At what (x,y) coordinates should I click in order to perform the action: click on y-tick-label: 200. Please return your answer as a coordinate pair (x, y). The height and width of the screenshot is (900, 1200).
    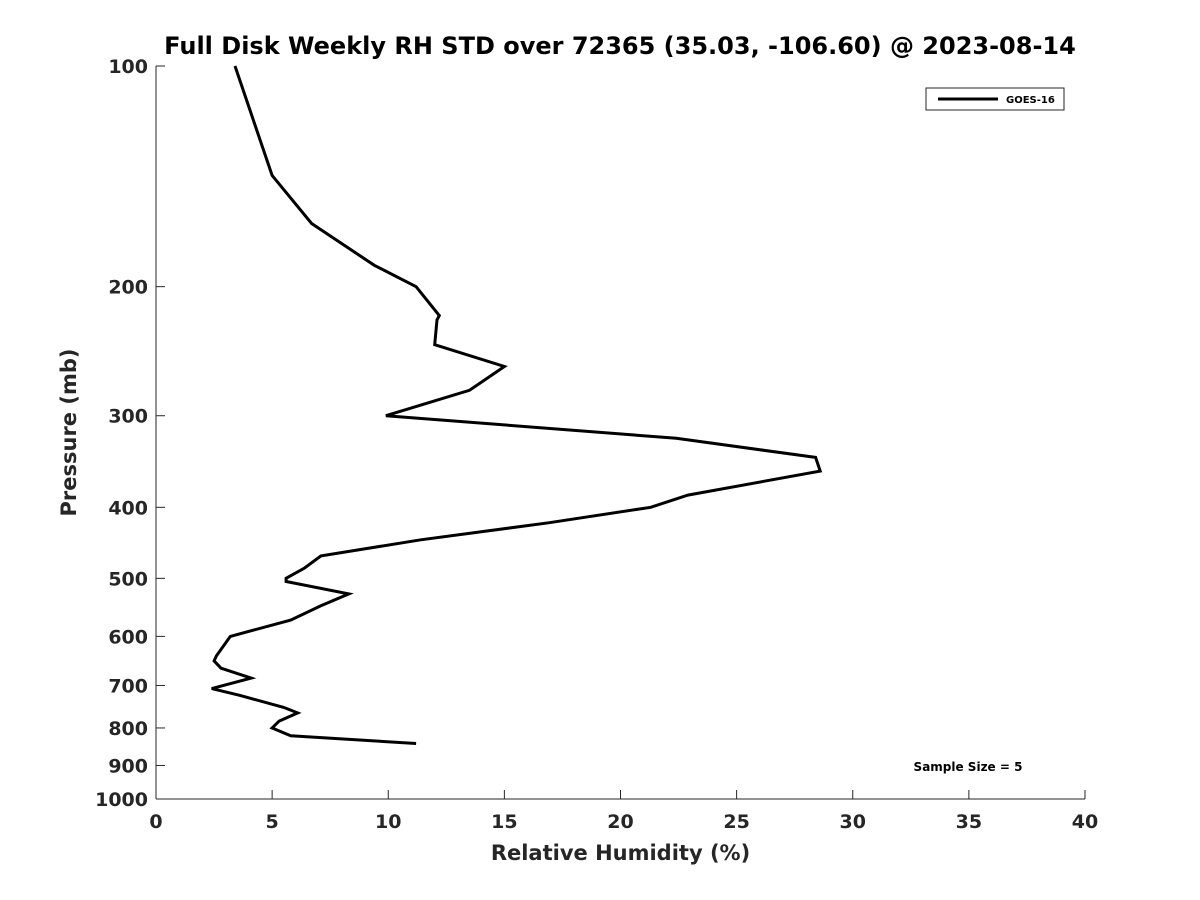
    Looking at the image, I should click on (128, 288).